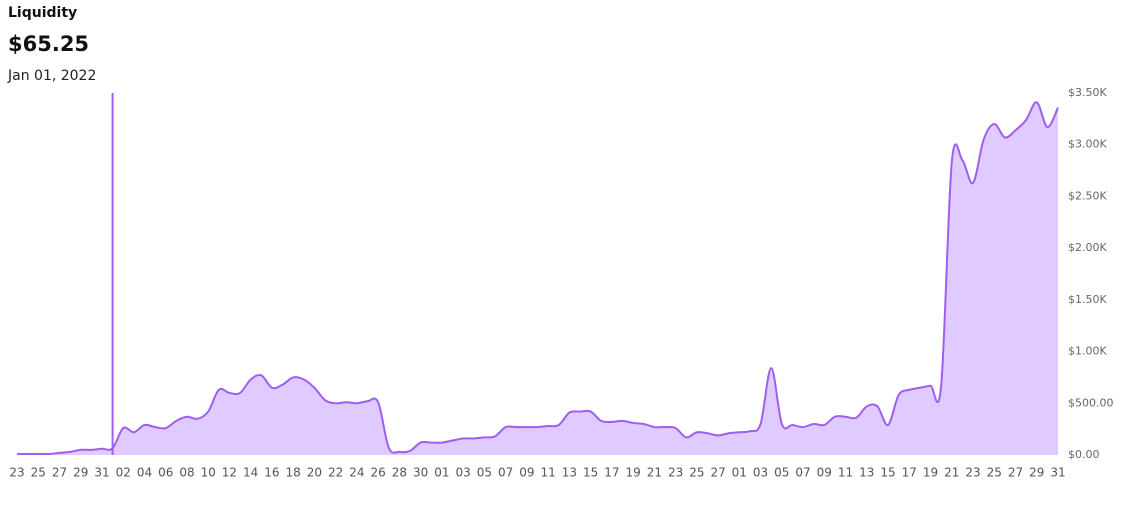  What do you see at coordinates (1091, 402) in the screenshot?
I see `y-tick-label: $500.00` at bounding box center [1091, 402].